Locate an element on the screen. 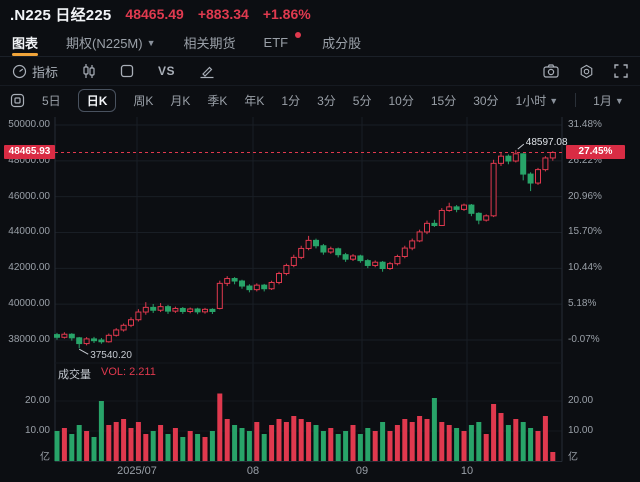 This screenshot has height=482, width=640. timeframe-label: 5分 is located at coordinates (362, 100).